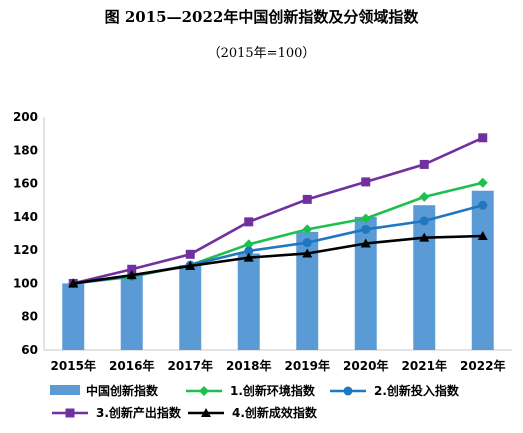  I want to click on legend-label: 1.创新环境指数, so click(273, 390).